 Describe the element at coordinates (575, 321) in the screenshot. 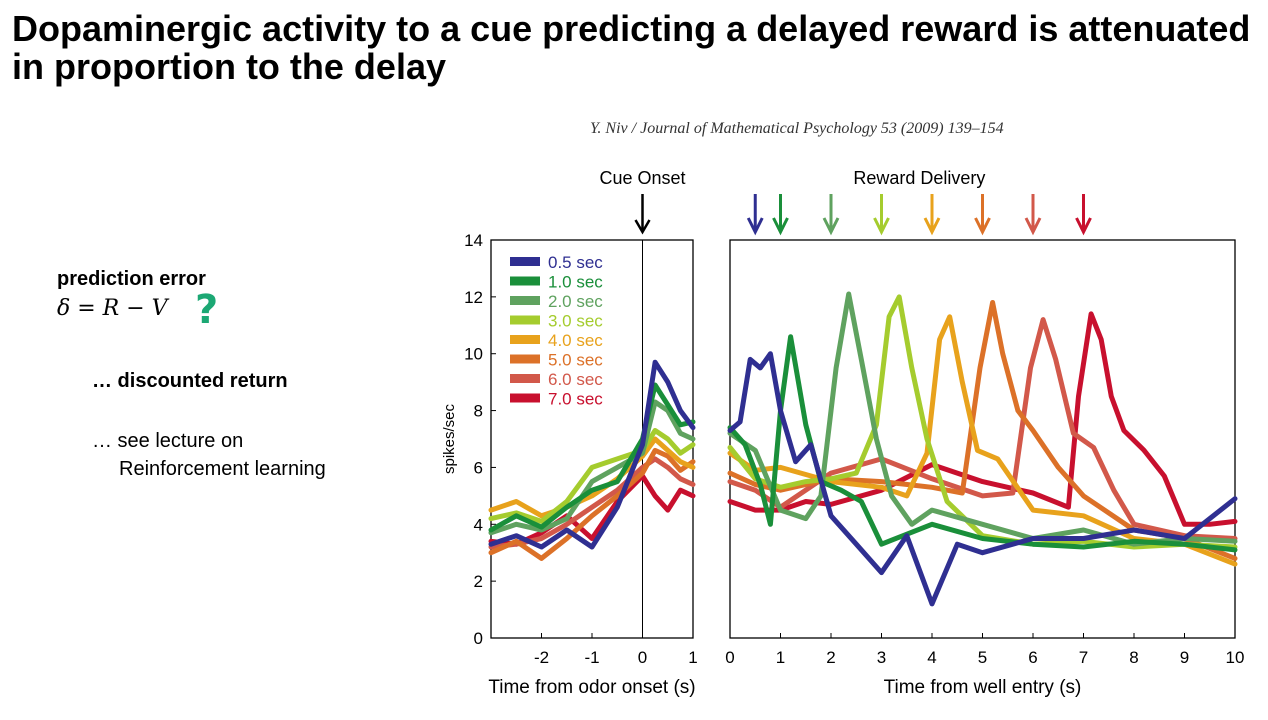

I see `legend-label: 3.0 sec` at that location.